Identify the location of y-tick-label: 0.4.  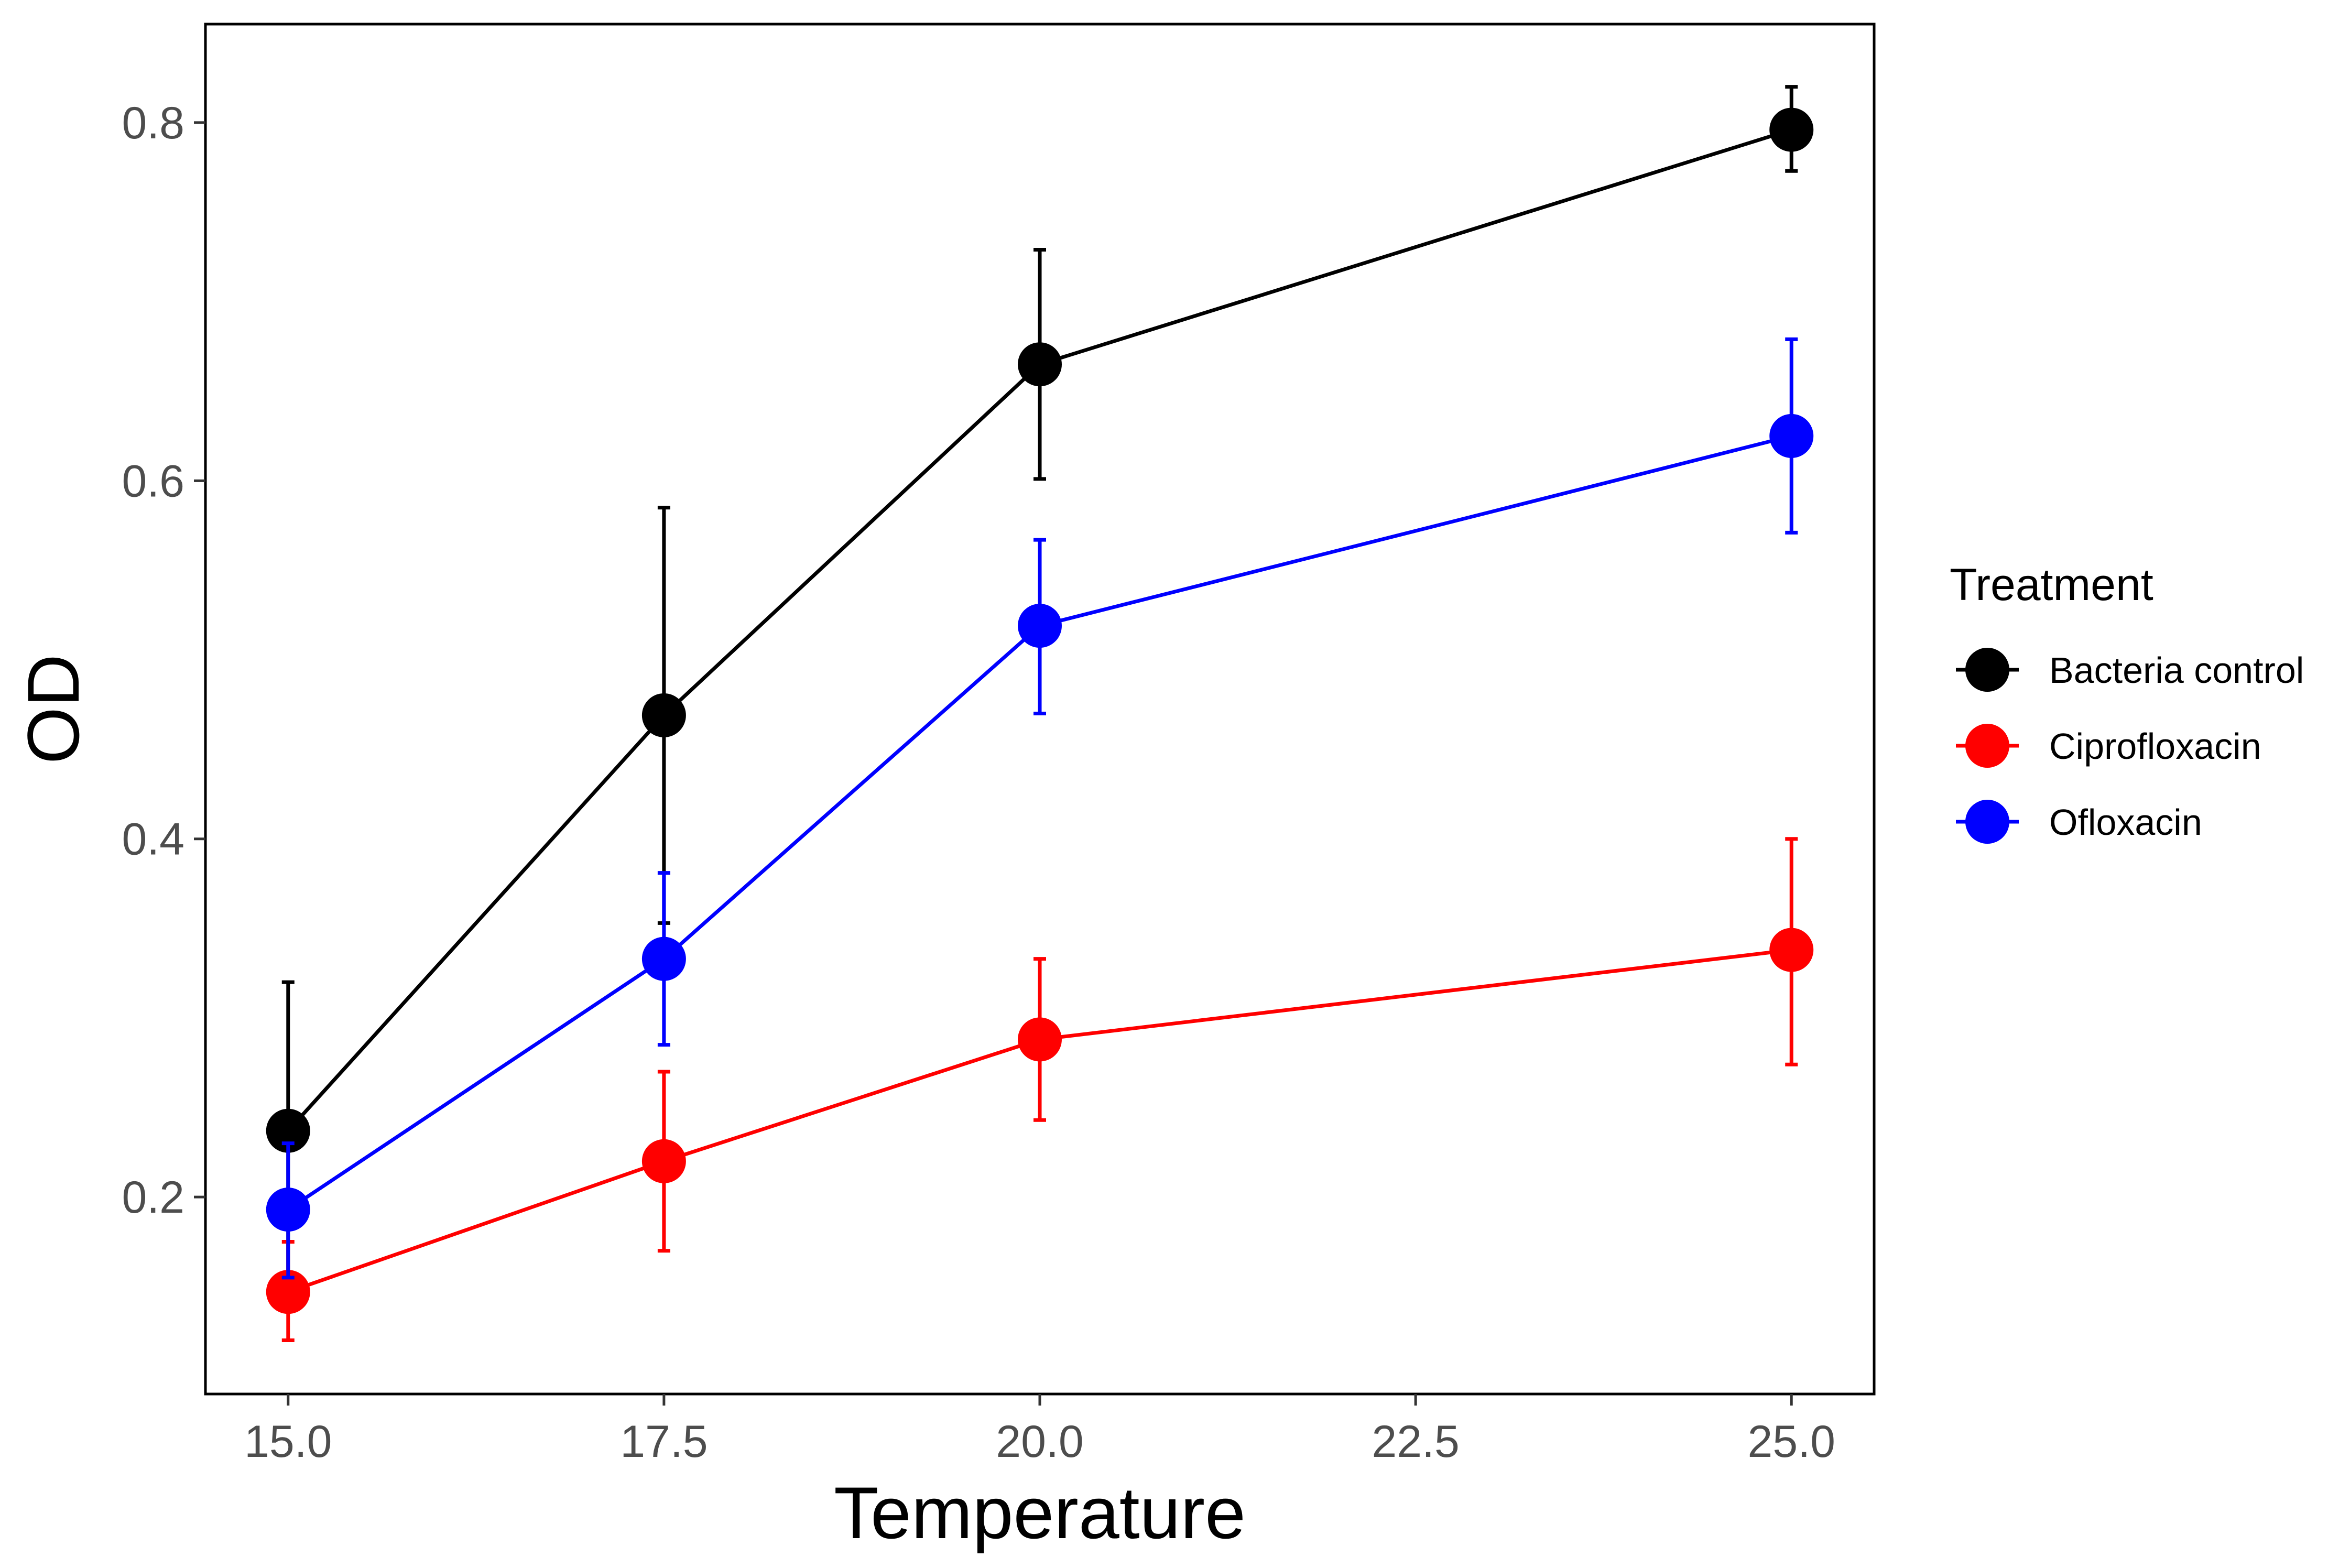
(153, 839).